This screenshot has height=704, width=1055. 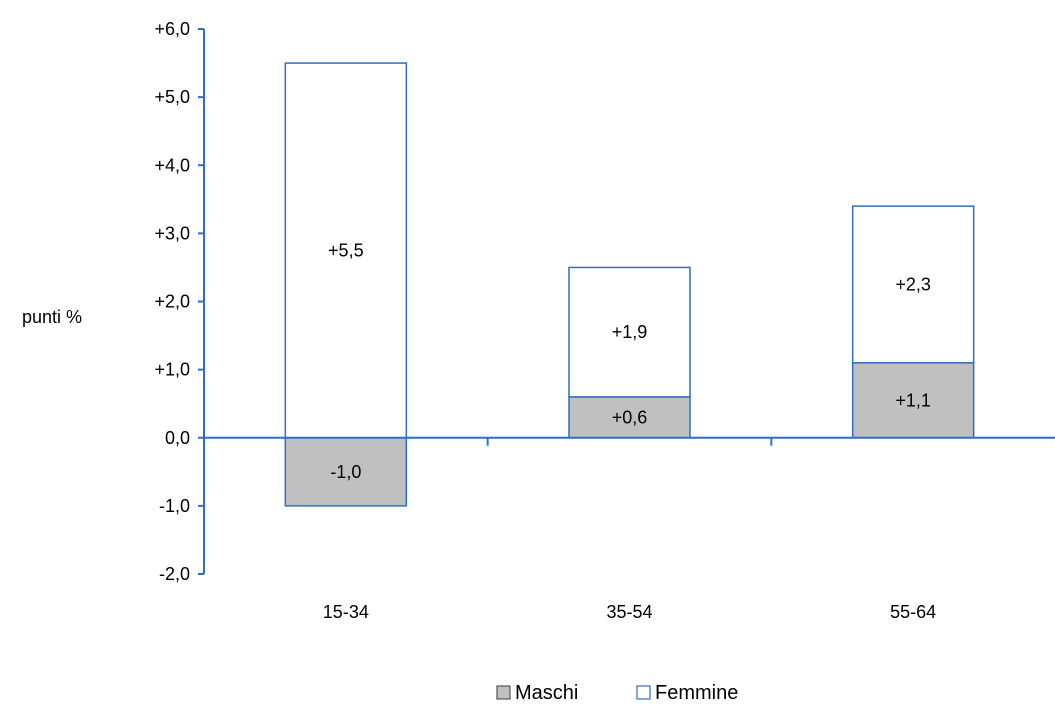 I want to click on data-label-femmine-55-64: +2,3, so click(x=913, y=284).